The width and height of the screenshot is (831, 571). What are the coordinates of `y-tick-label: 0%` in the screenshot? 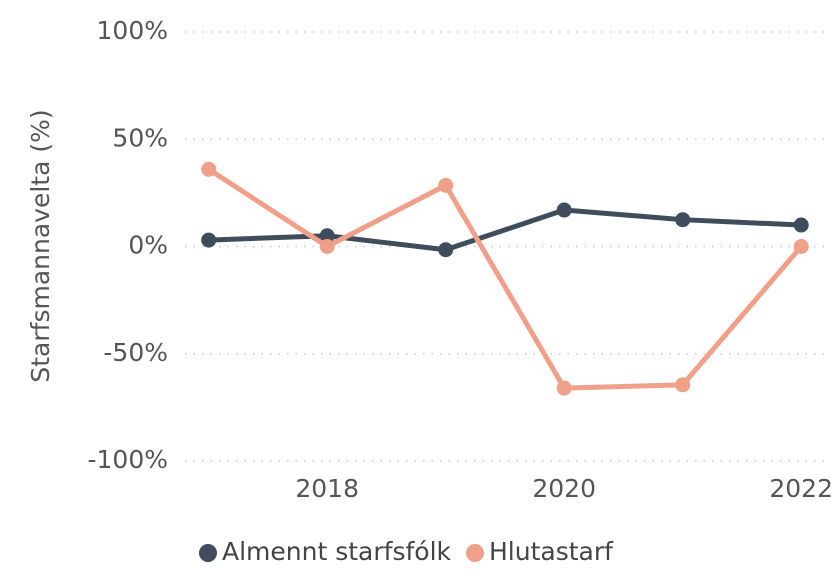 It's located at (148, 245).